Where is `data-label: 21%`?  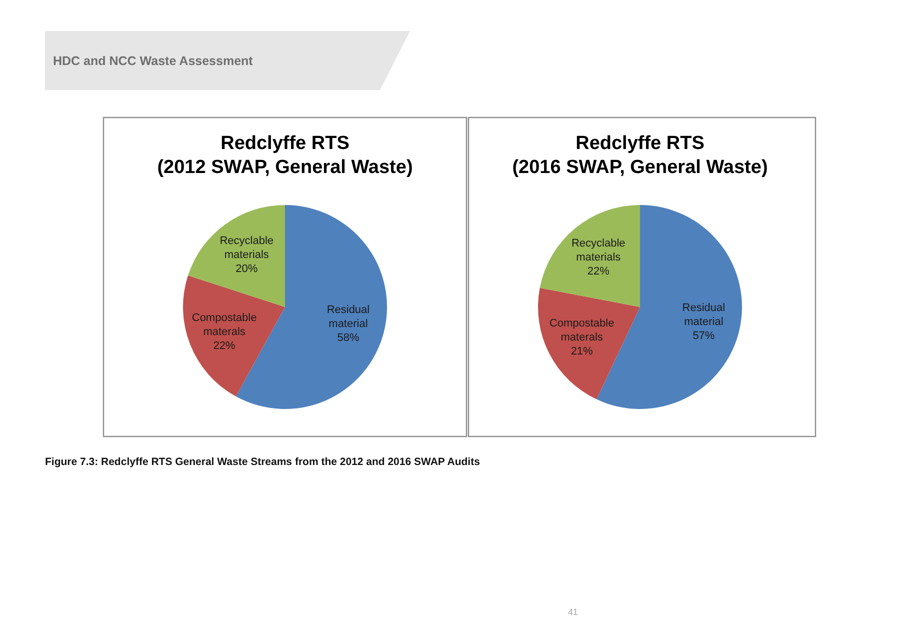
data-label: 21% is located at coordinates (582, 352).